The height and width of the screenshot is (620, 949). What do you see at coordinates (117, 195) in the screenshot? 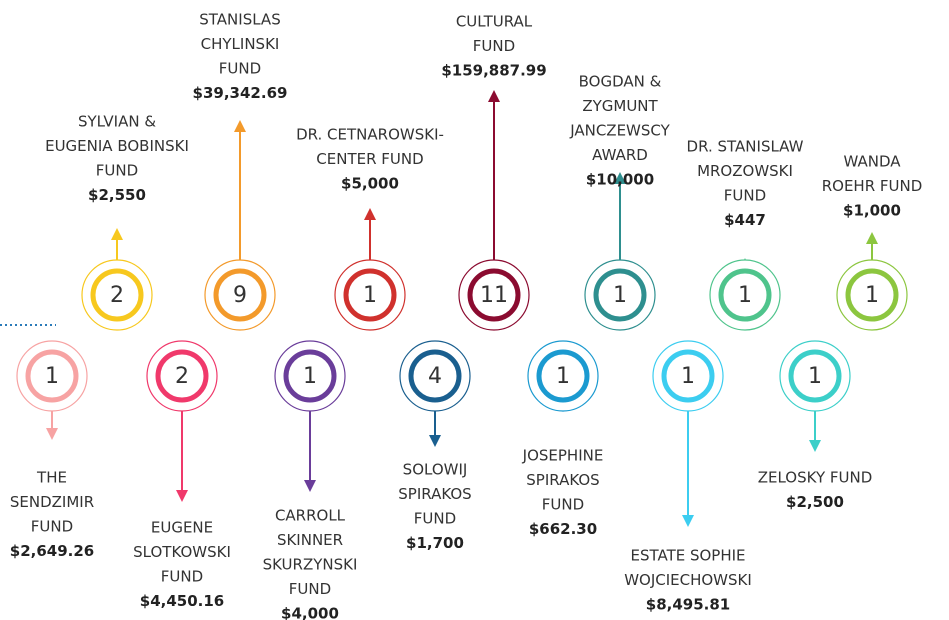
I see `fund-amount: $2,550` at bounding box center [117, 195].